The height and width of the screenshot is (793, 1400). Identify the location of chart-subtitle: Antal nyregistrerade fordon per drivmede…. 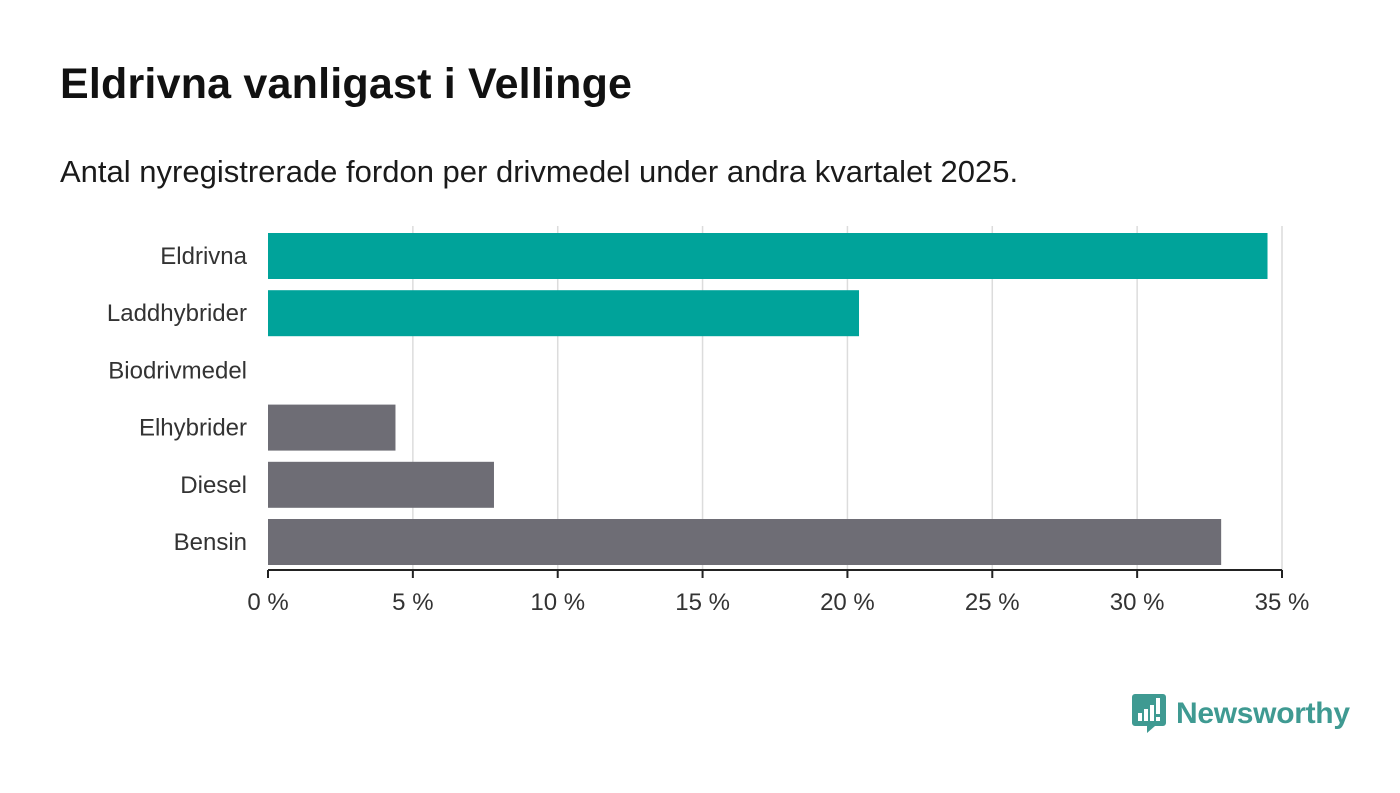
(539, 171).